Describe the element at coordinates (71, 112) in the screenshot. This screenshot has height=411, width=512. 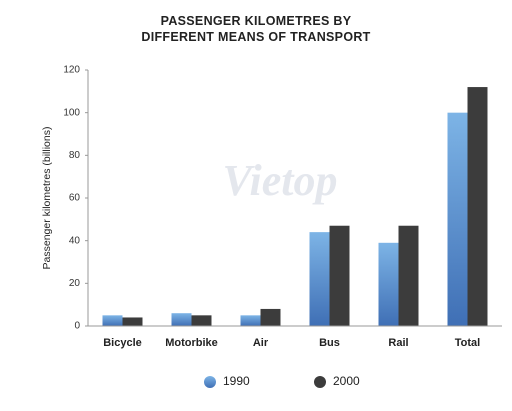
I see `y-tick-label: 100` at that location.